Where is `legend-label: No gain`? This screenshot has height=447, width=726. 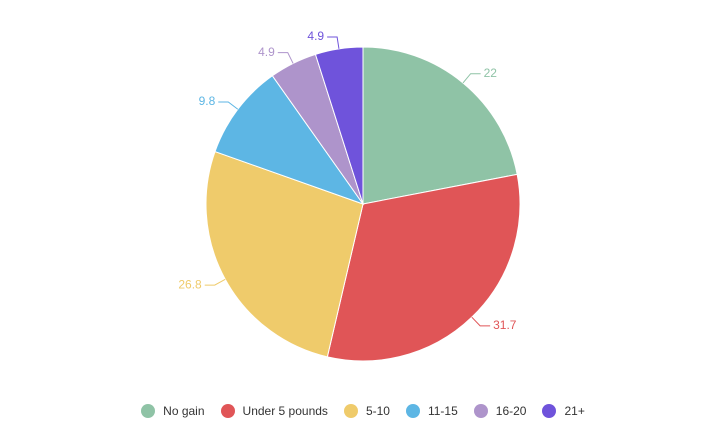 legend-label: No gain is located at coordinates (184, 411).